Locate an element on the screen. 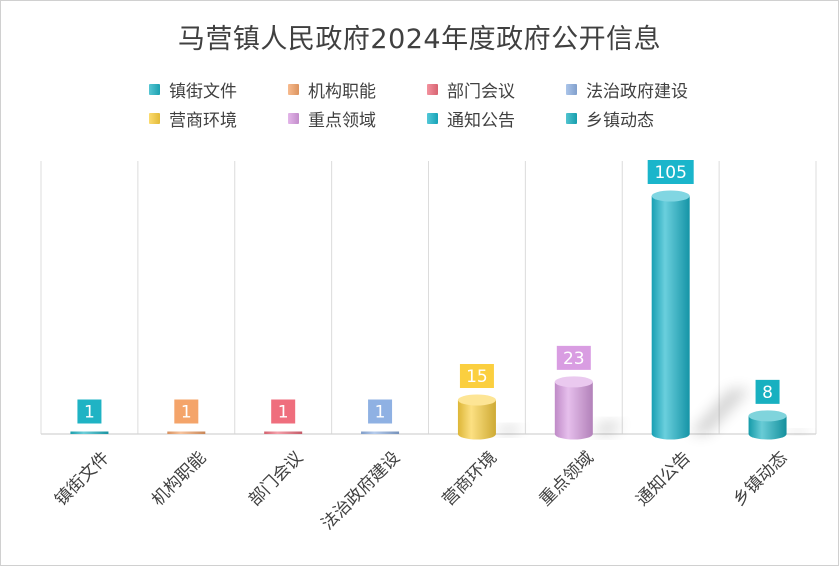 The width and height of the screenshot is (839, 566). legend-label: 法治政府建设 is located at coordinates (637, 92).